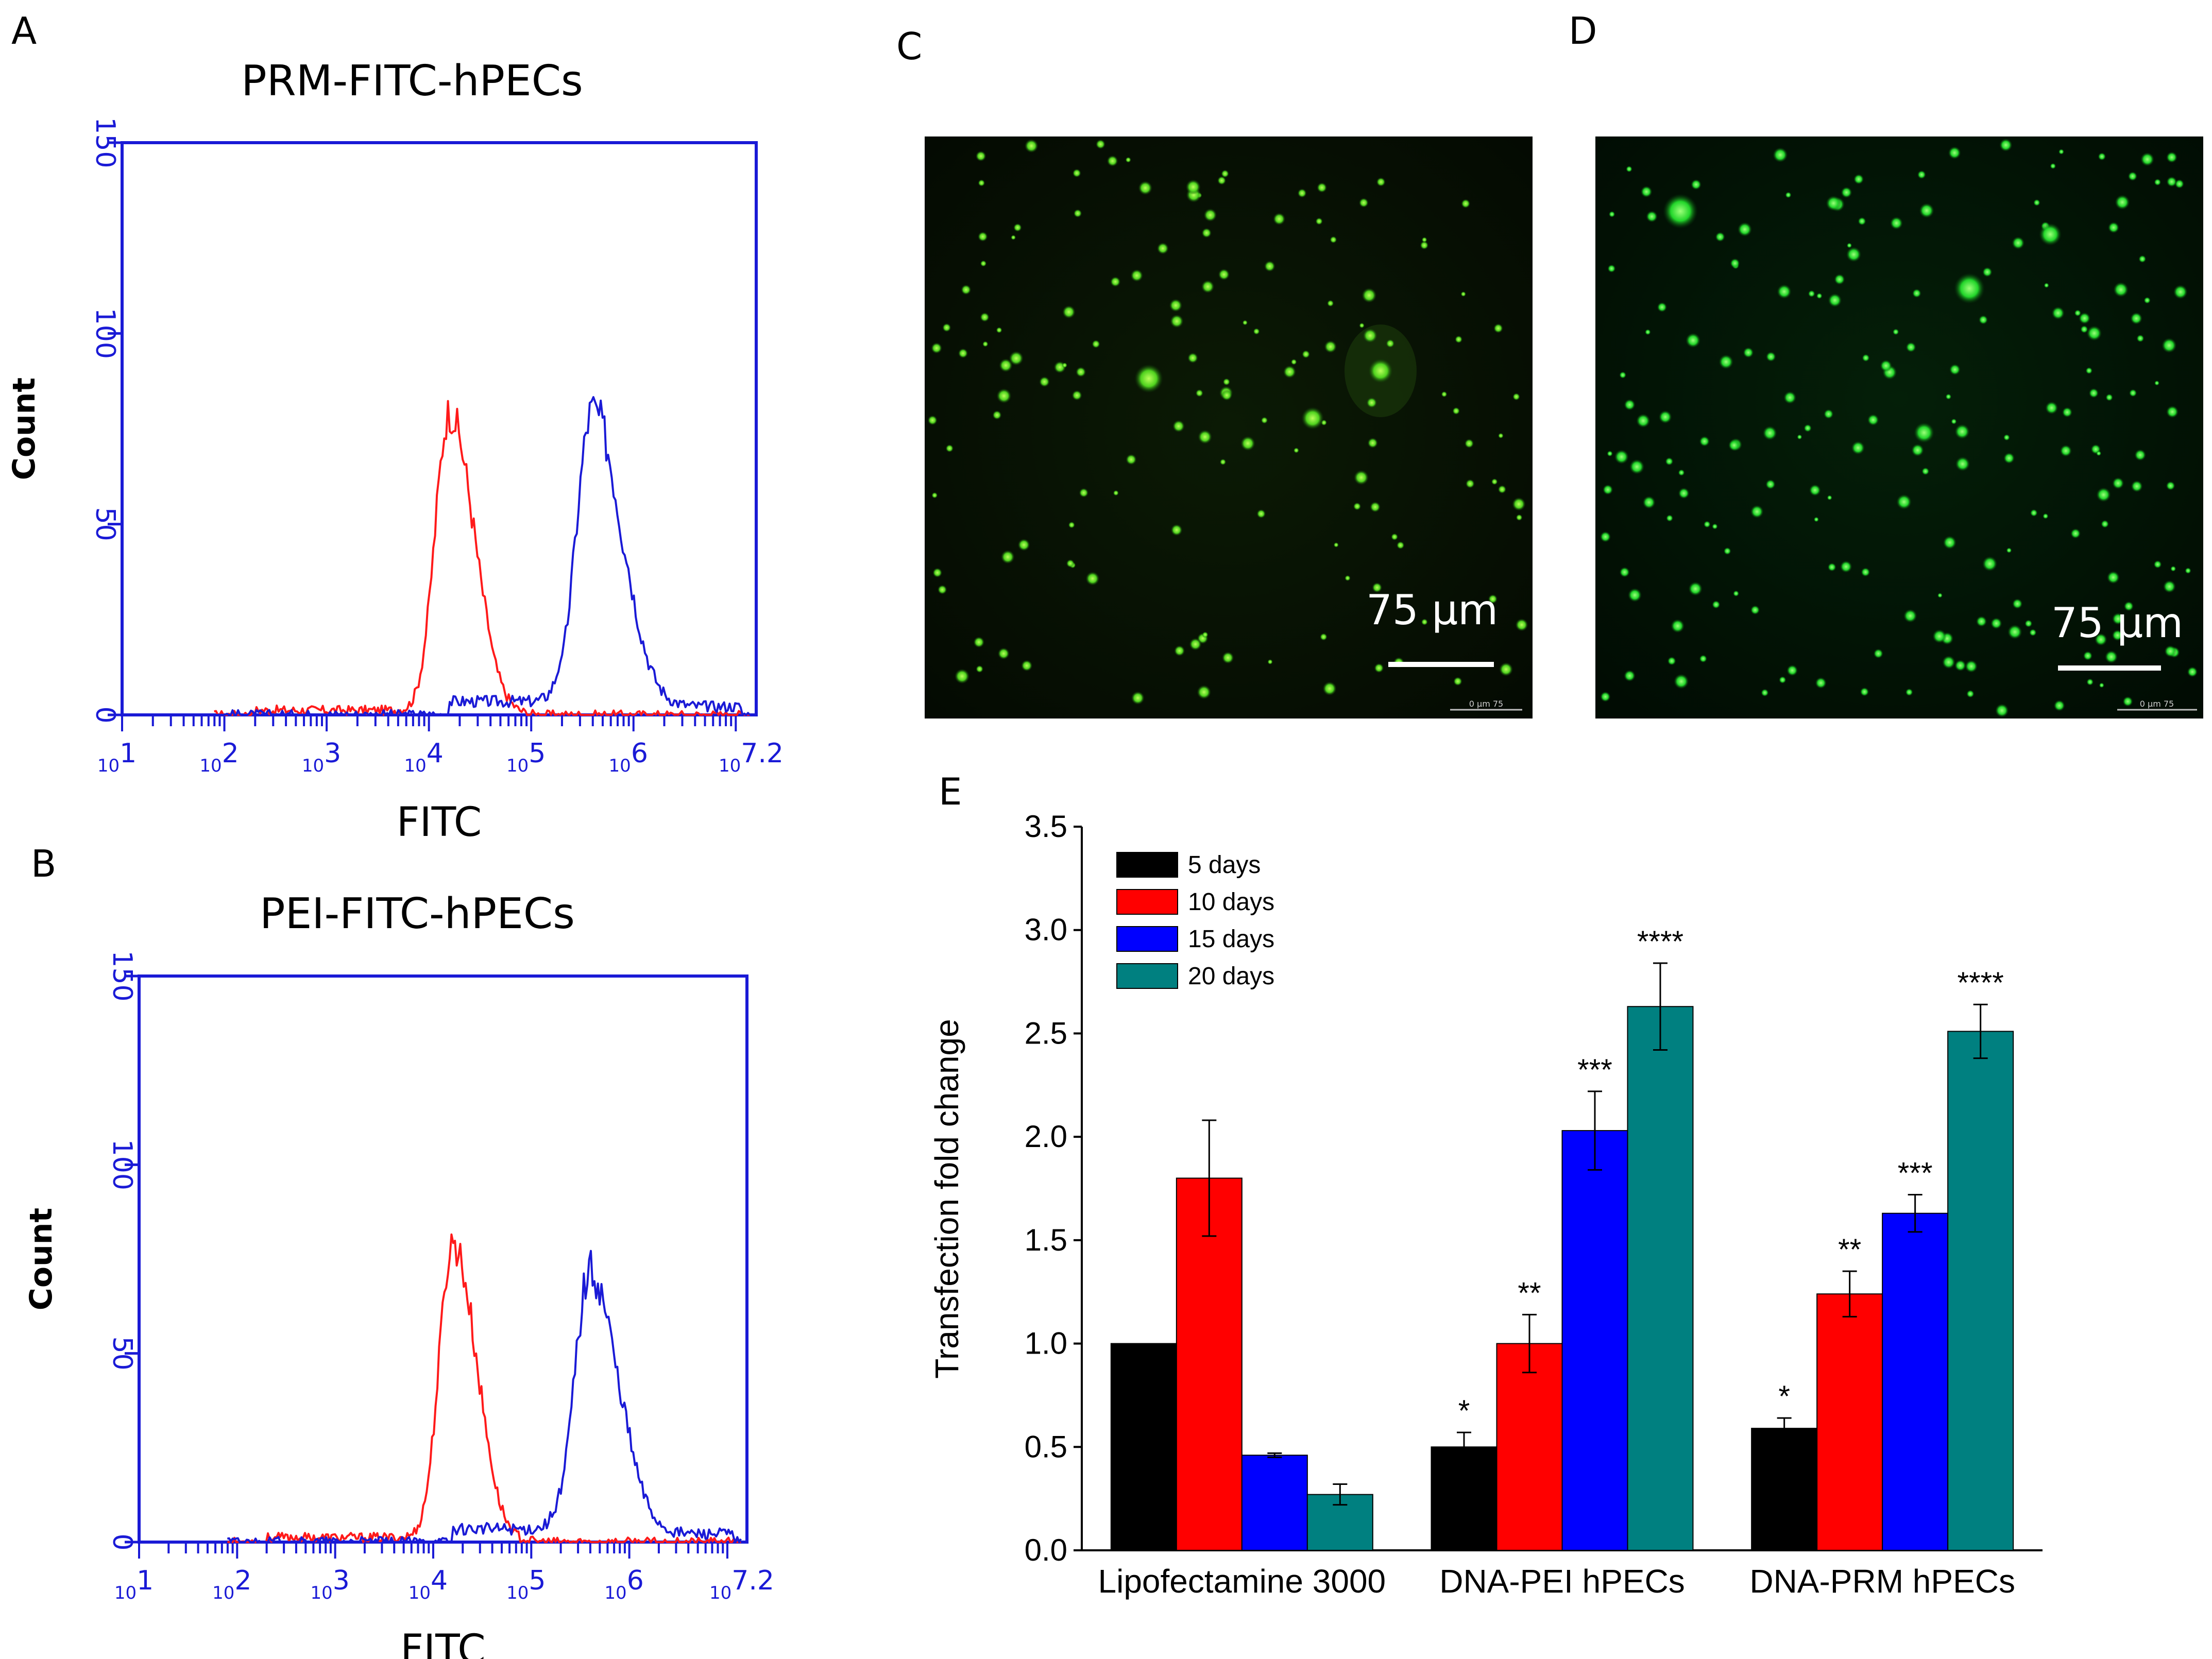 Image resolution: width=2212 pixels, height=1659 pixels. I want to click on panel-letter-c: C, so click(909, 46).